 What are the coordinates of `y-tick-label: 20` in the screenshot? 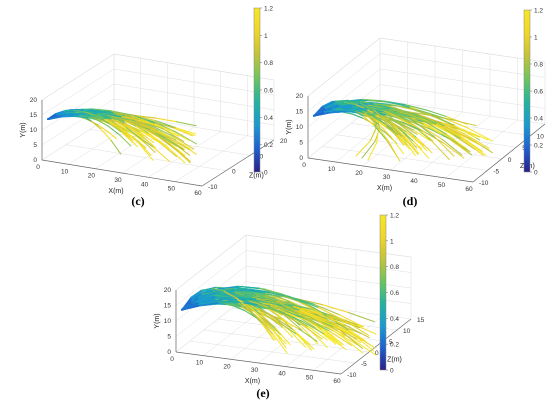 It's located at (300, 96).